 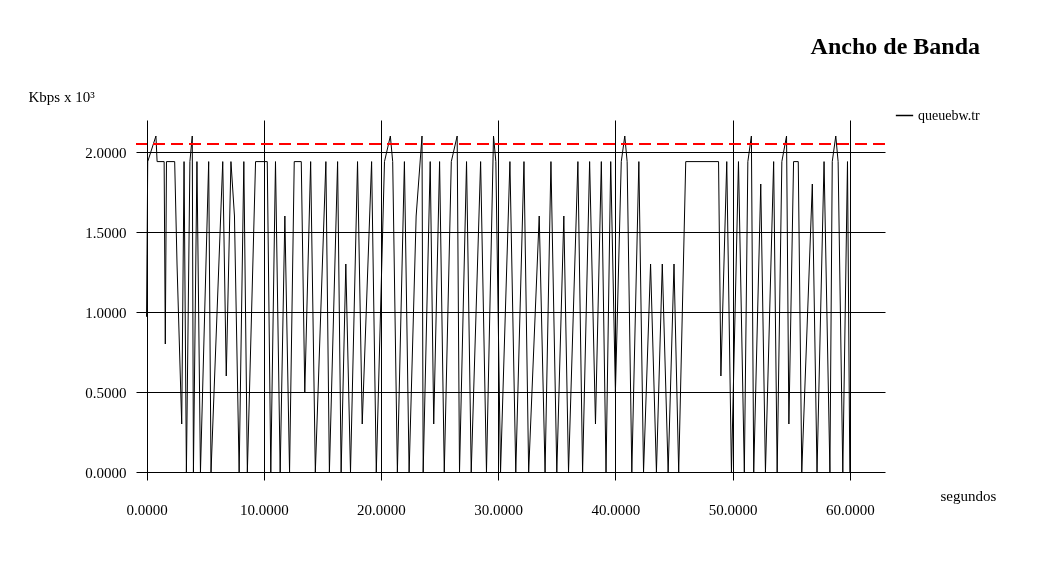 What do you see at coordinates (733, 509) in the screenshot?
I see `x-tick-label: 50.0000` at bounding box center [733, 509].